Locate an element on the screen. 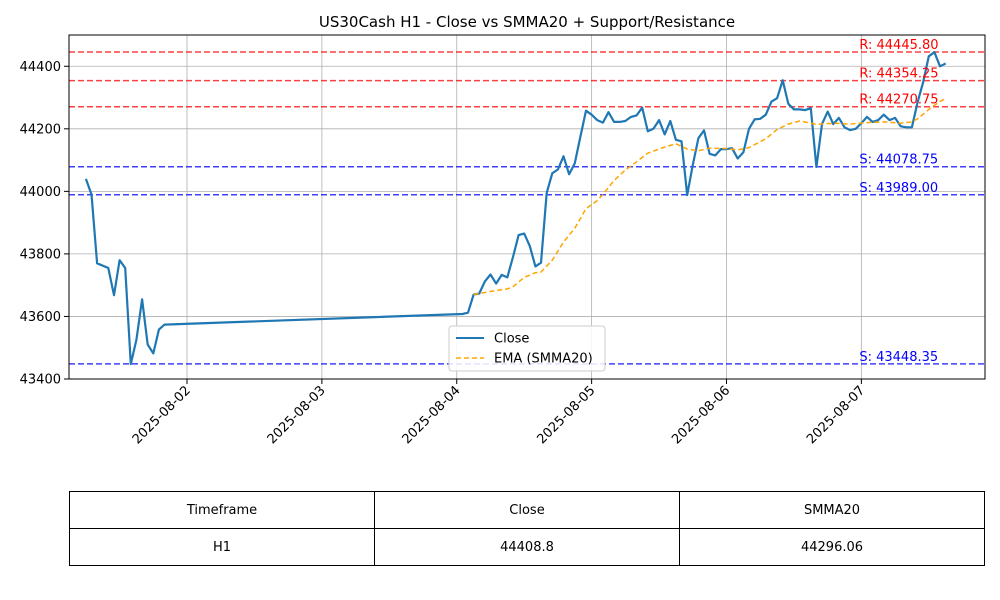 This screenshot has width=1000, height=600. x-tick-label: 2025-08-05 is located at coordinates (566, 415).